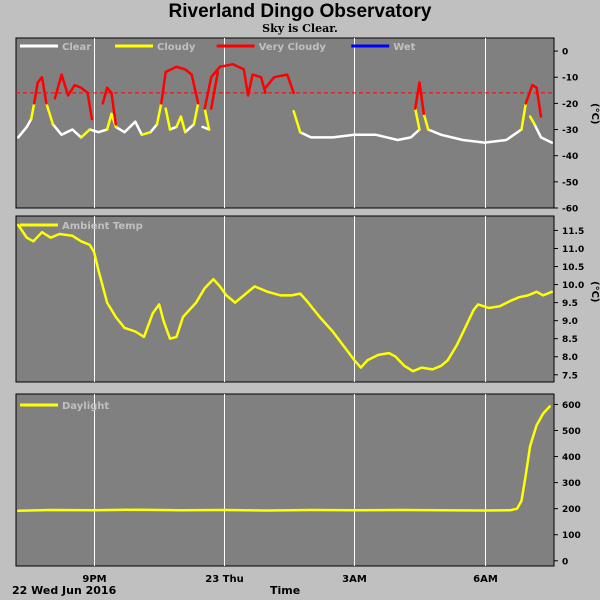 This screenshot has width=600, height=600. I want to click on y-tick-label-daylight: 0, so click(565, 562).